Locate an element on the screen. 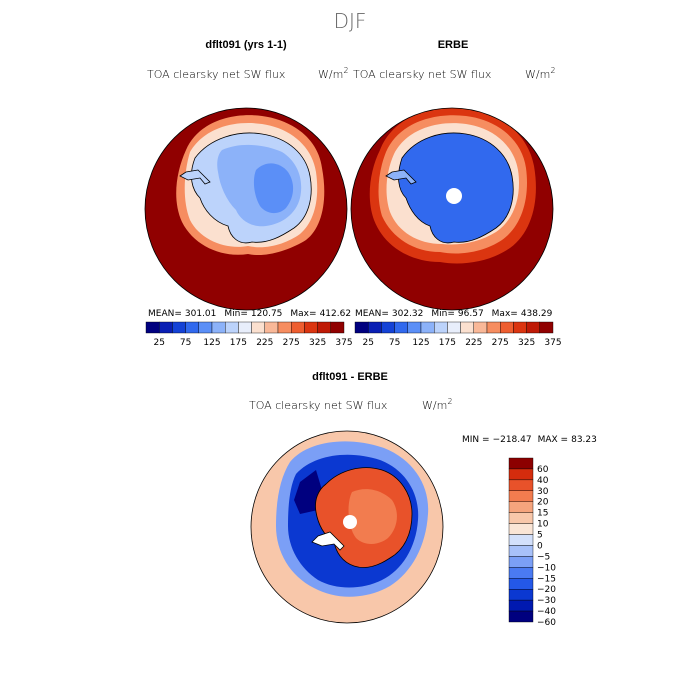 The image size is (700, 700). diff-panel-heading: dflt091 - ERBE is located at coordinates (350, 377).